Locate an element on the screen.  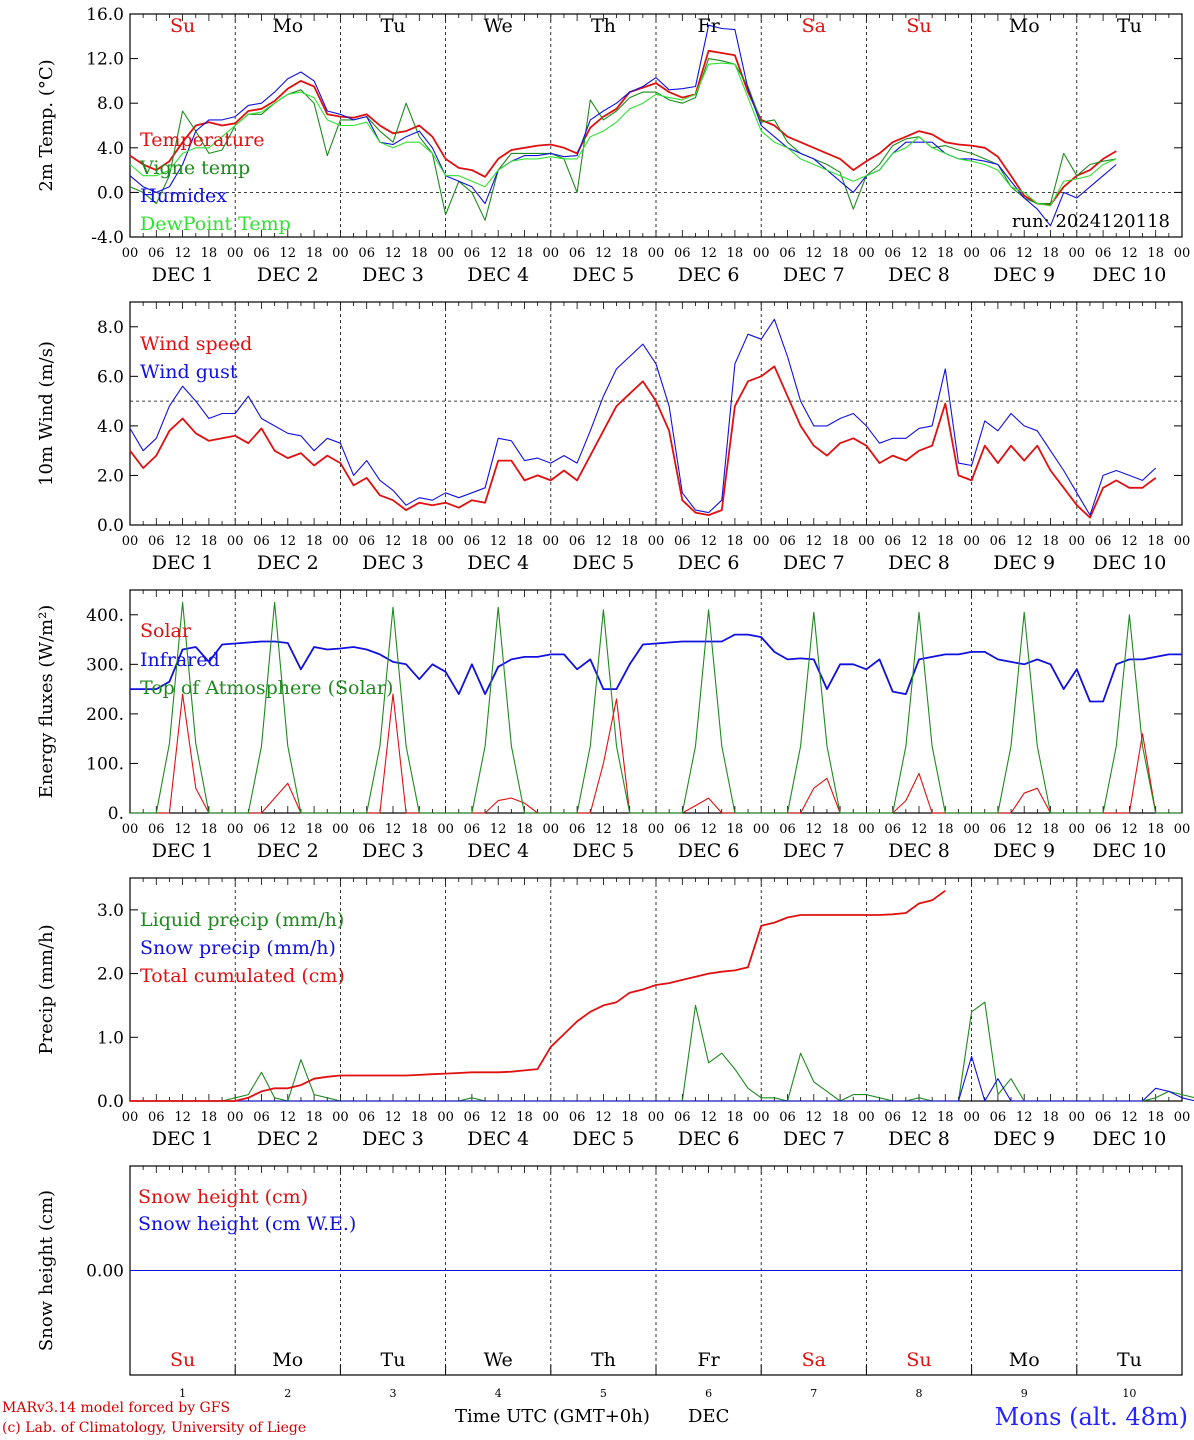
day-number-label: 9 is located at coordinates (1024, 1393).